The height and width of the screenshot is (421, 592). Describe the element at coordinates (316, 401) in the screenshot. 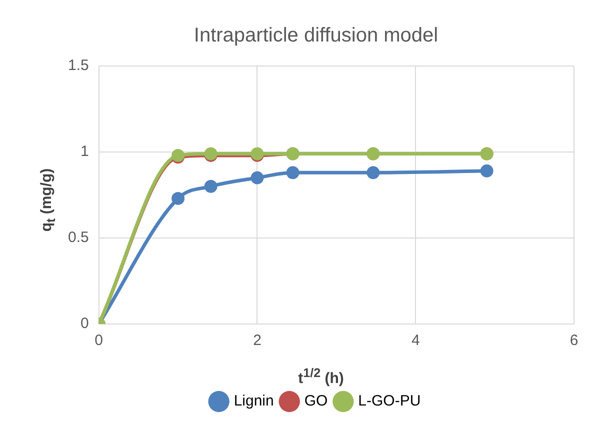

I see `legend-label: GO` at that location.